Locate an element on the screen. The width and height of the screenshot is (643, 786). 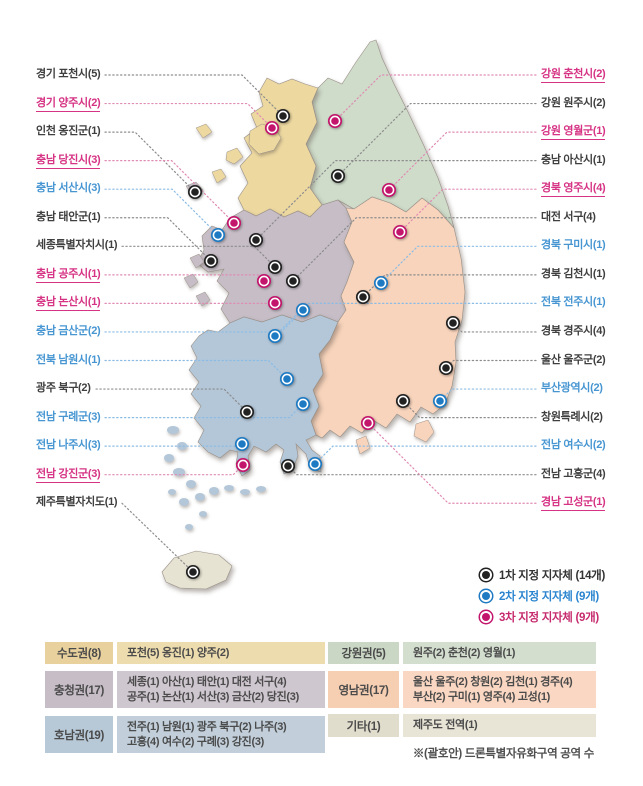
region-name-cell: 영남권(17) is located at coordinates (363, 689).